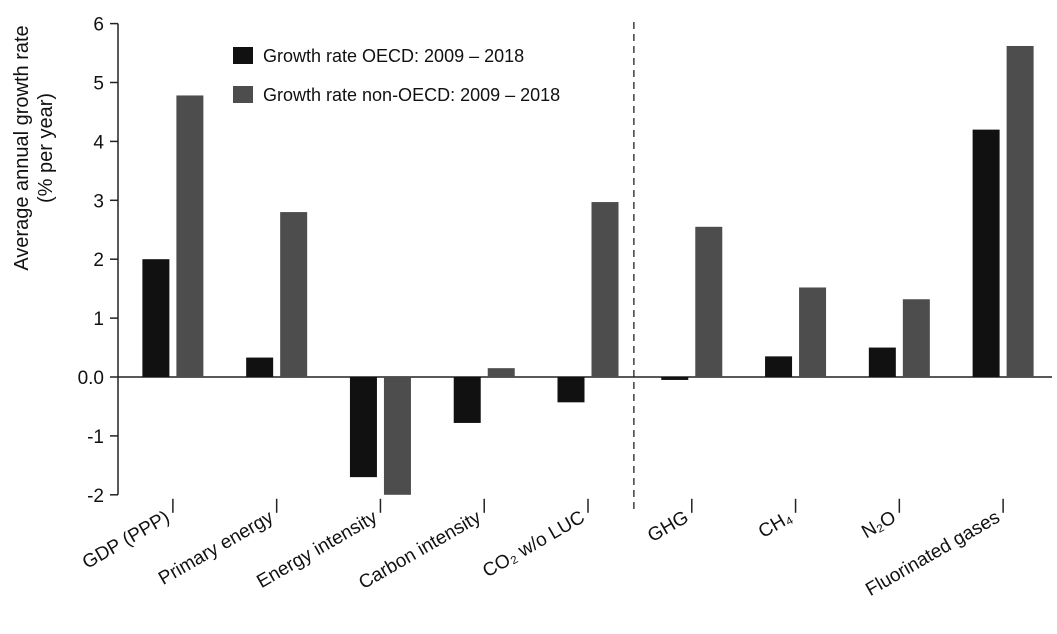 The width and height of the screenshot is (1057, 634). What do you see at coordinates (95, 496) in the screenshot?
I see `y-tick-label: -2` at bounding box center [95, 496].